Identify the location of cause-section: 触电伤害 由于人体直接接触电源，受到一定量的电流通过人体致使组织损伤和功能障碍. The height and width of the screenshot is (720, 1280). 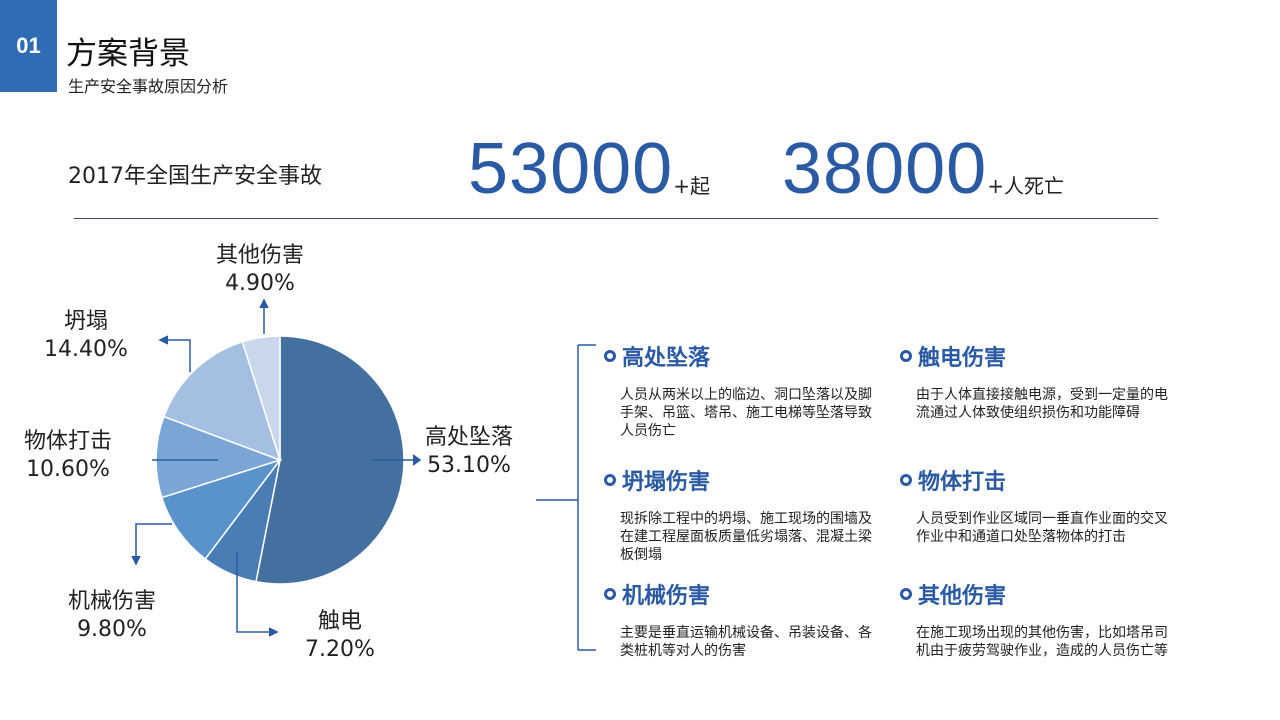
(1039, 381).